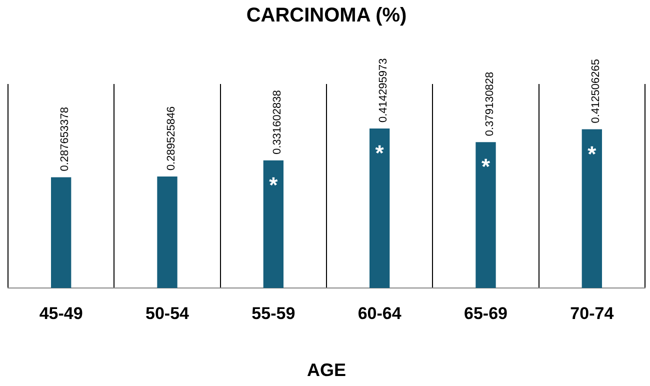  I want to click on x-tick-label: 45-49, so click(61, 313).